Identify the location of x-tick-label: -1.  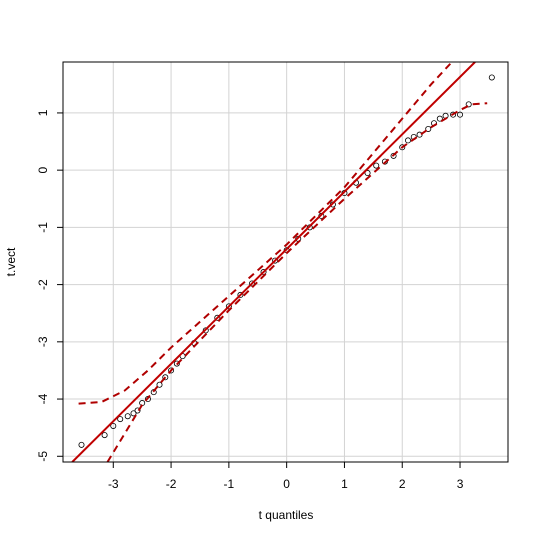
(229, 484).